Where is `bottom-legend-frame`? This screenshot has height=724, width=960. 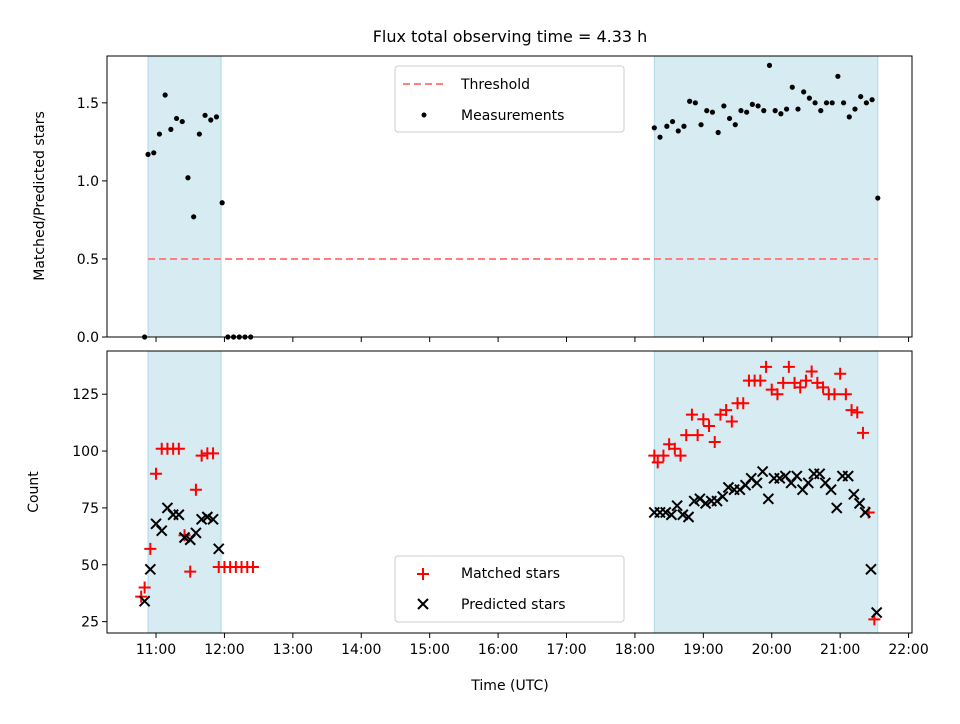
bottom-legend-frame is located at coordinates (509, 589).